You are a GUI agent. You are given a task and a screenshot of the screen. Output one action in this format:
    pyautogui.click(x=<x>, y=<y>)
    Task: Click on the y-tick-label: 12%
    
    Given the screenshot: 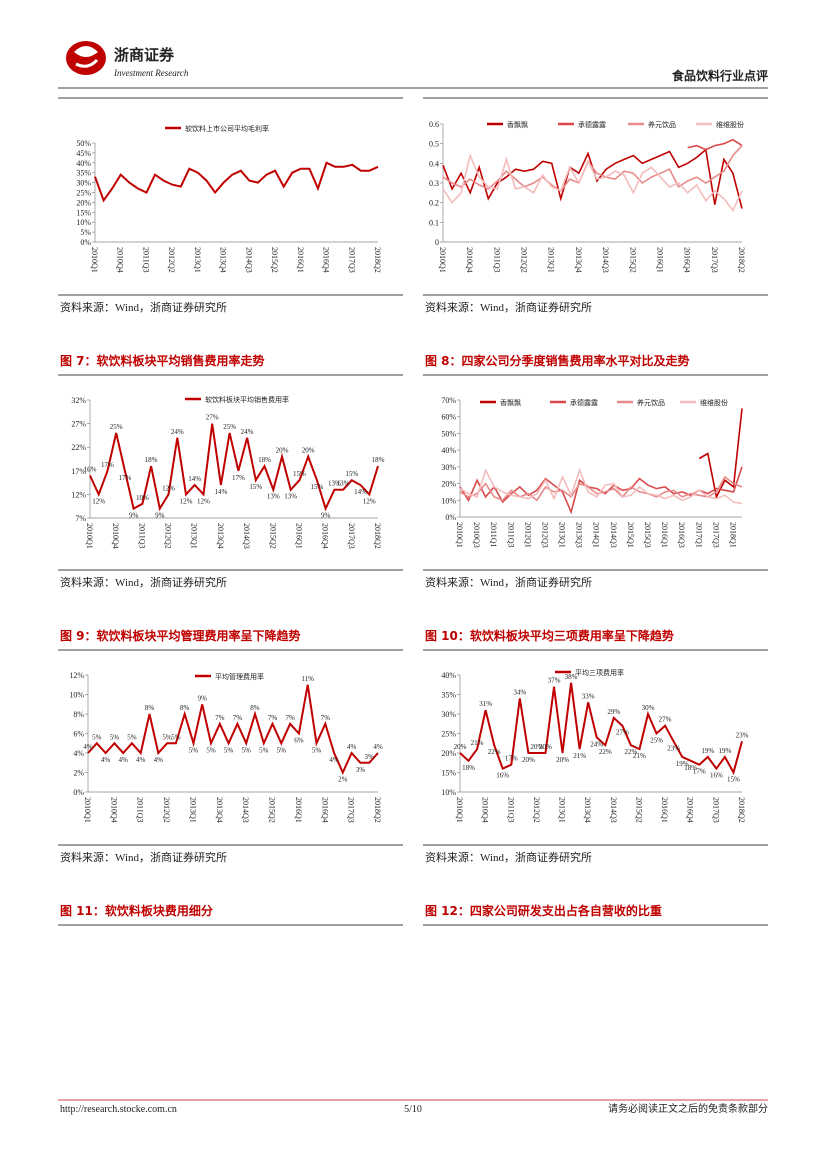 What is the action you would take?
    pyautogui.click(x=78, y=494)
    